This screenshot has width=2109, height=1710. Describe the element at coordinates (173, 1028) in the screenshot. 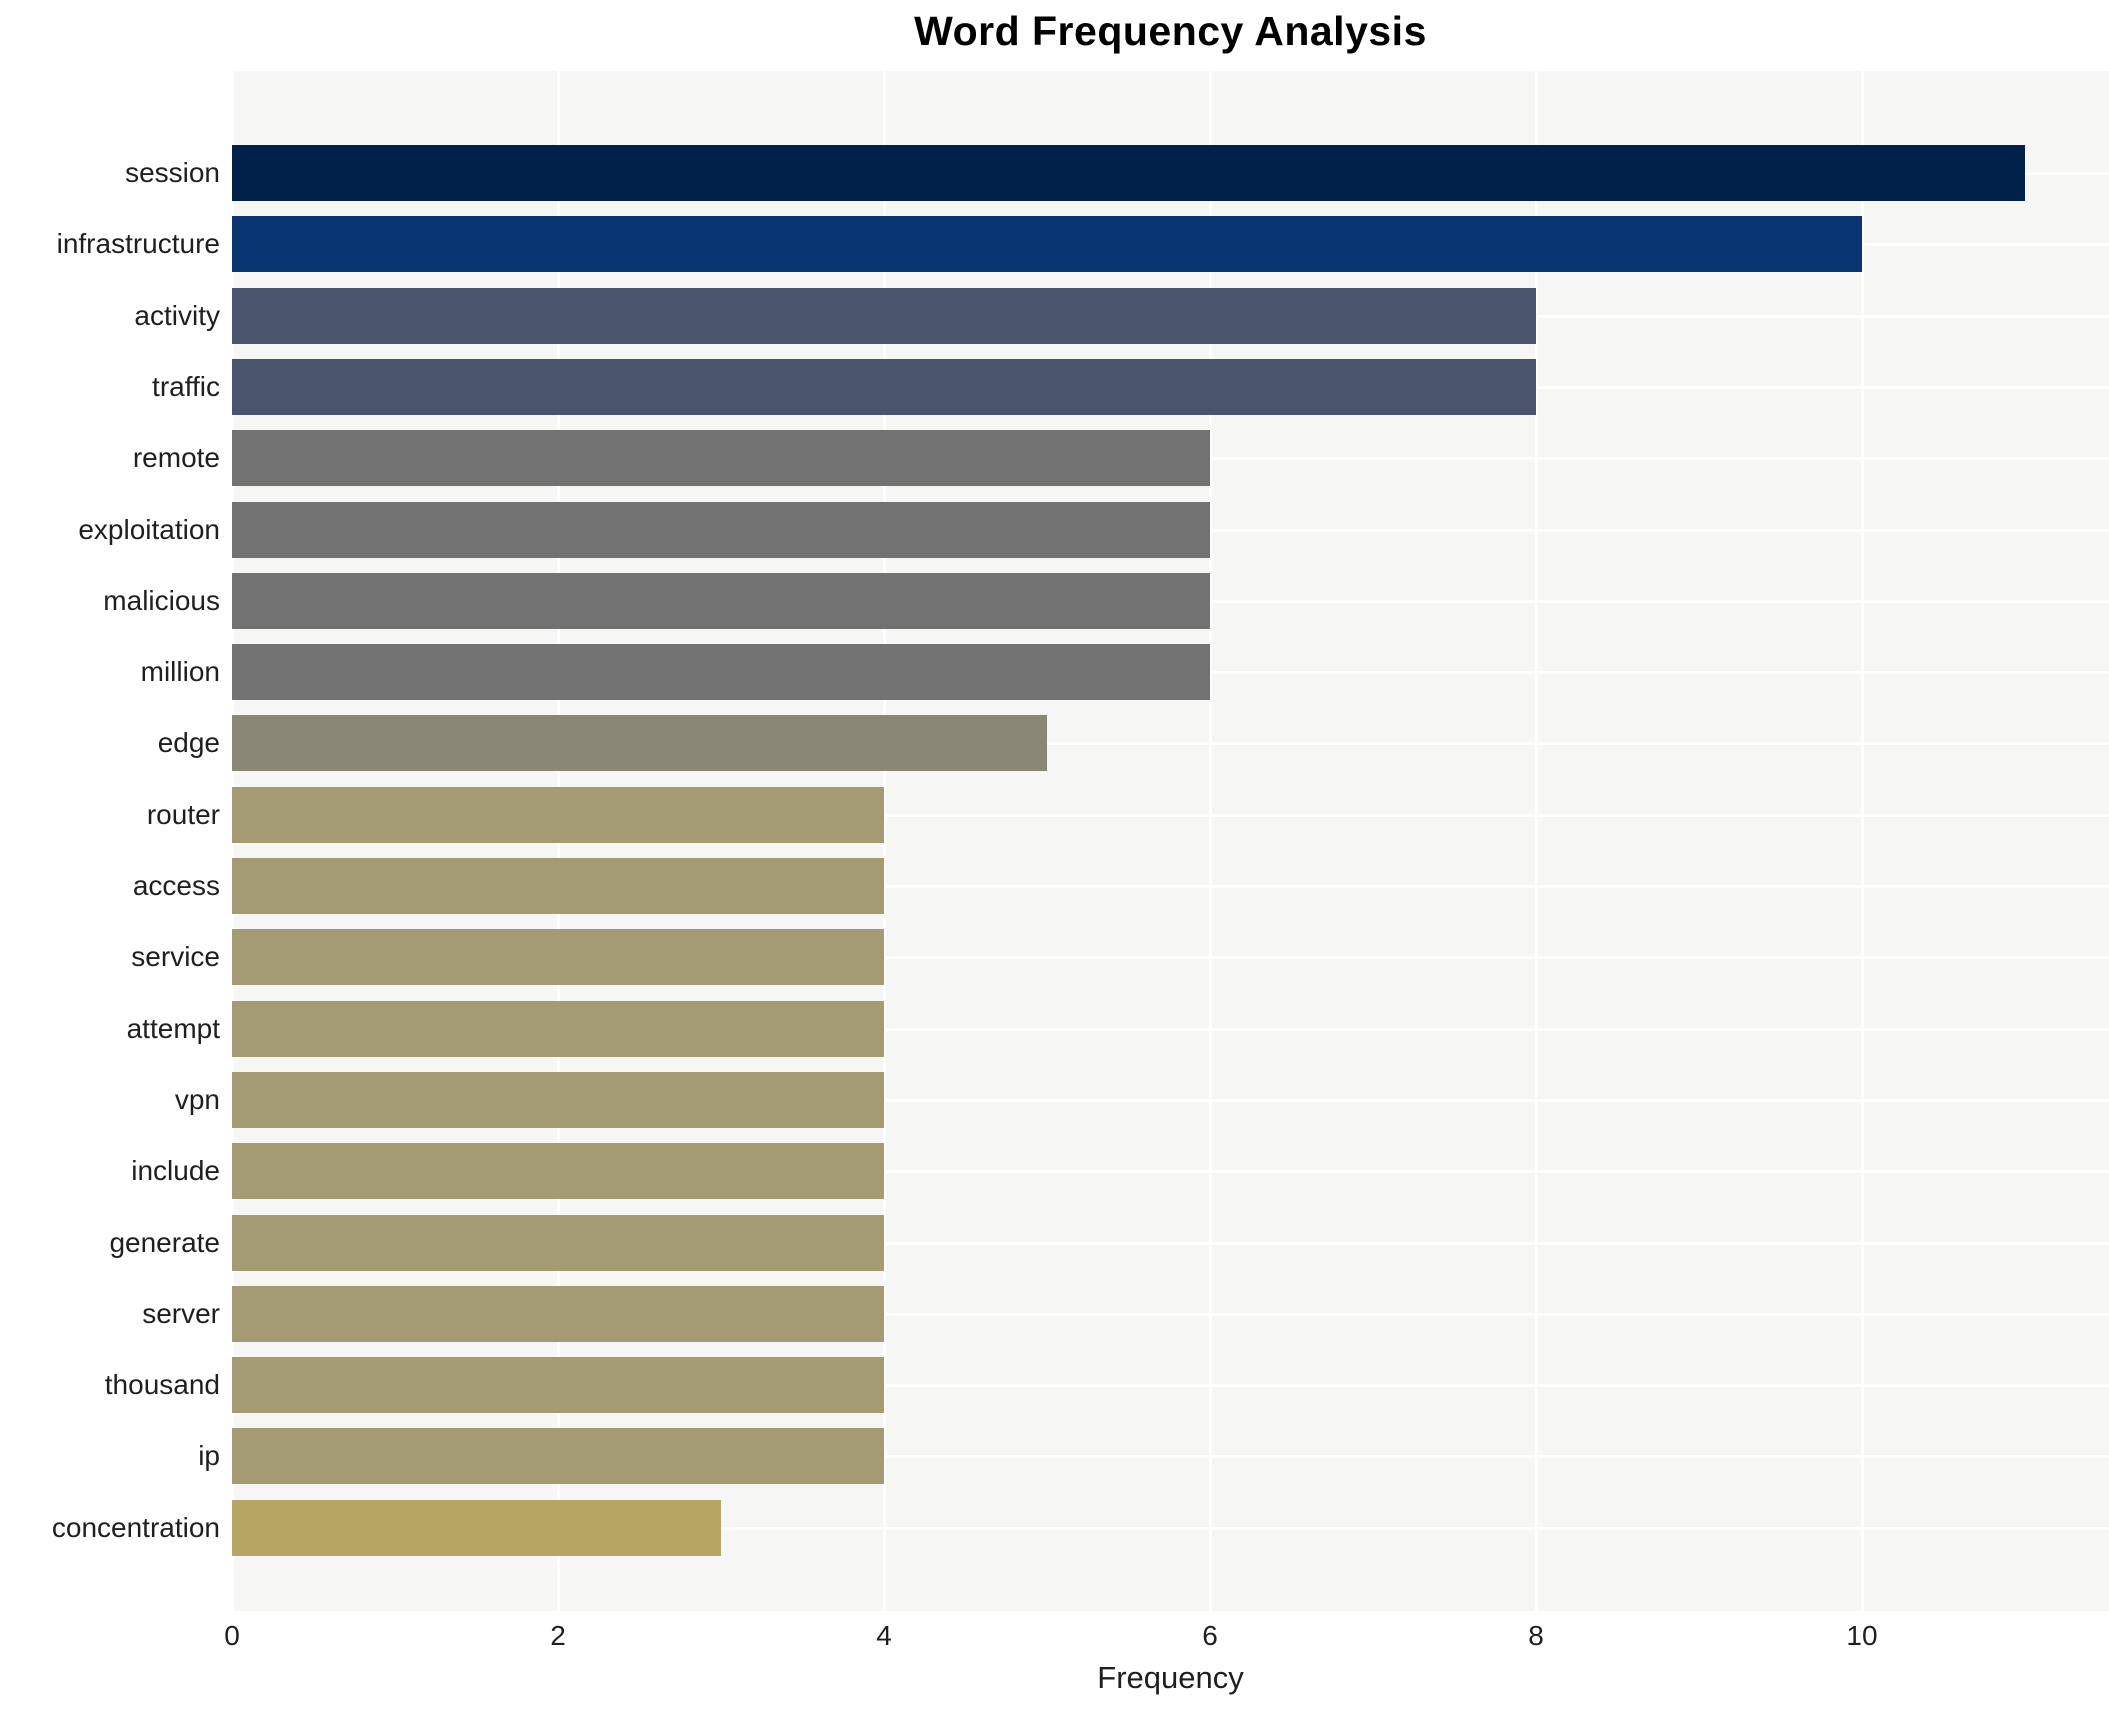

I see `y-tick-label: attempt` at that location.